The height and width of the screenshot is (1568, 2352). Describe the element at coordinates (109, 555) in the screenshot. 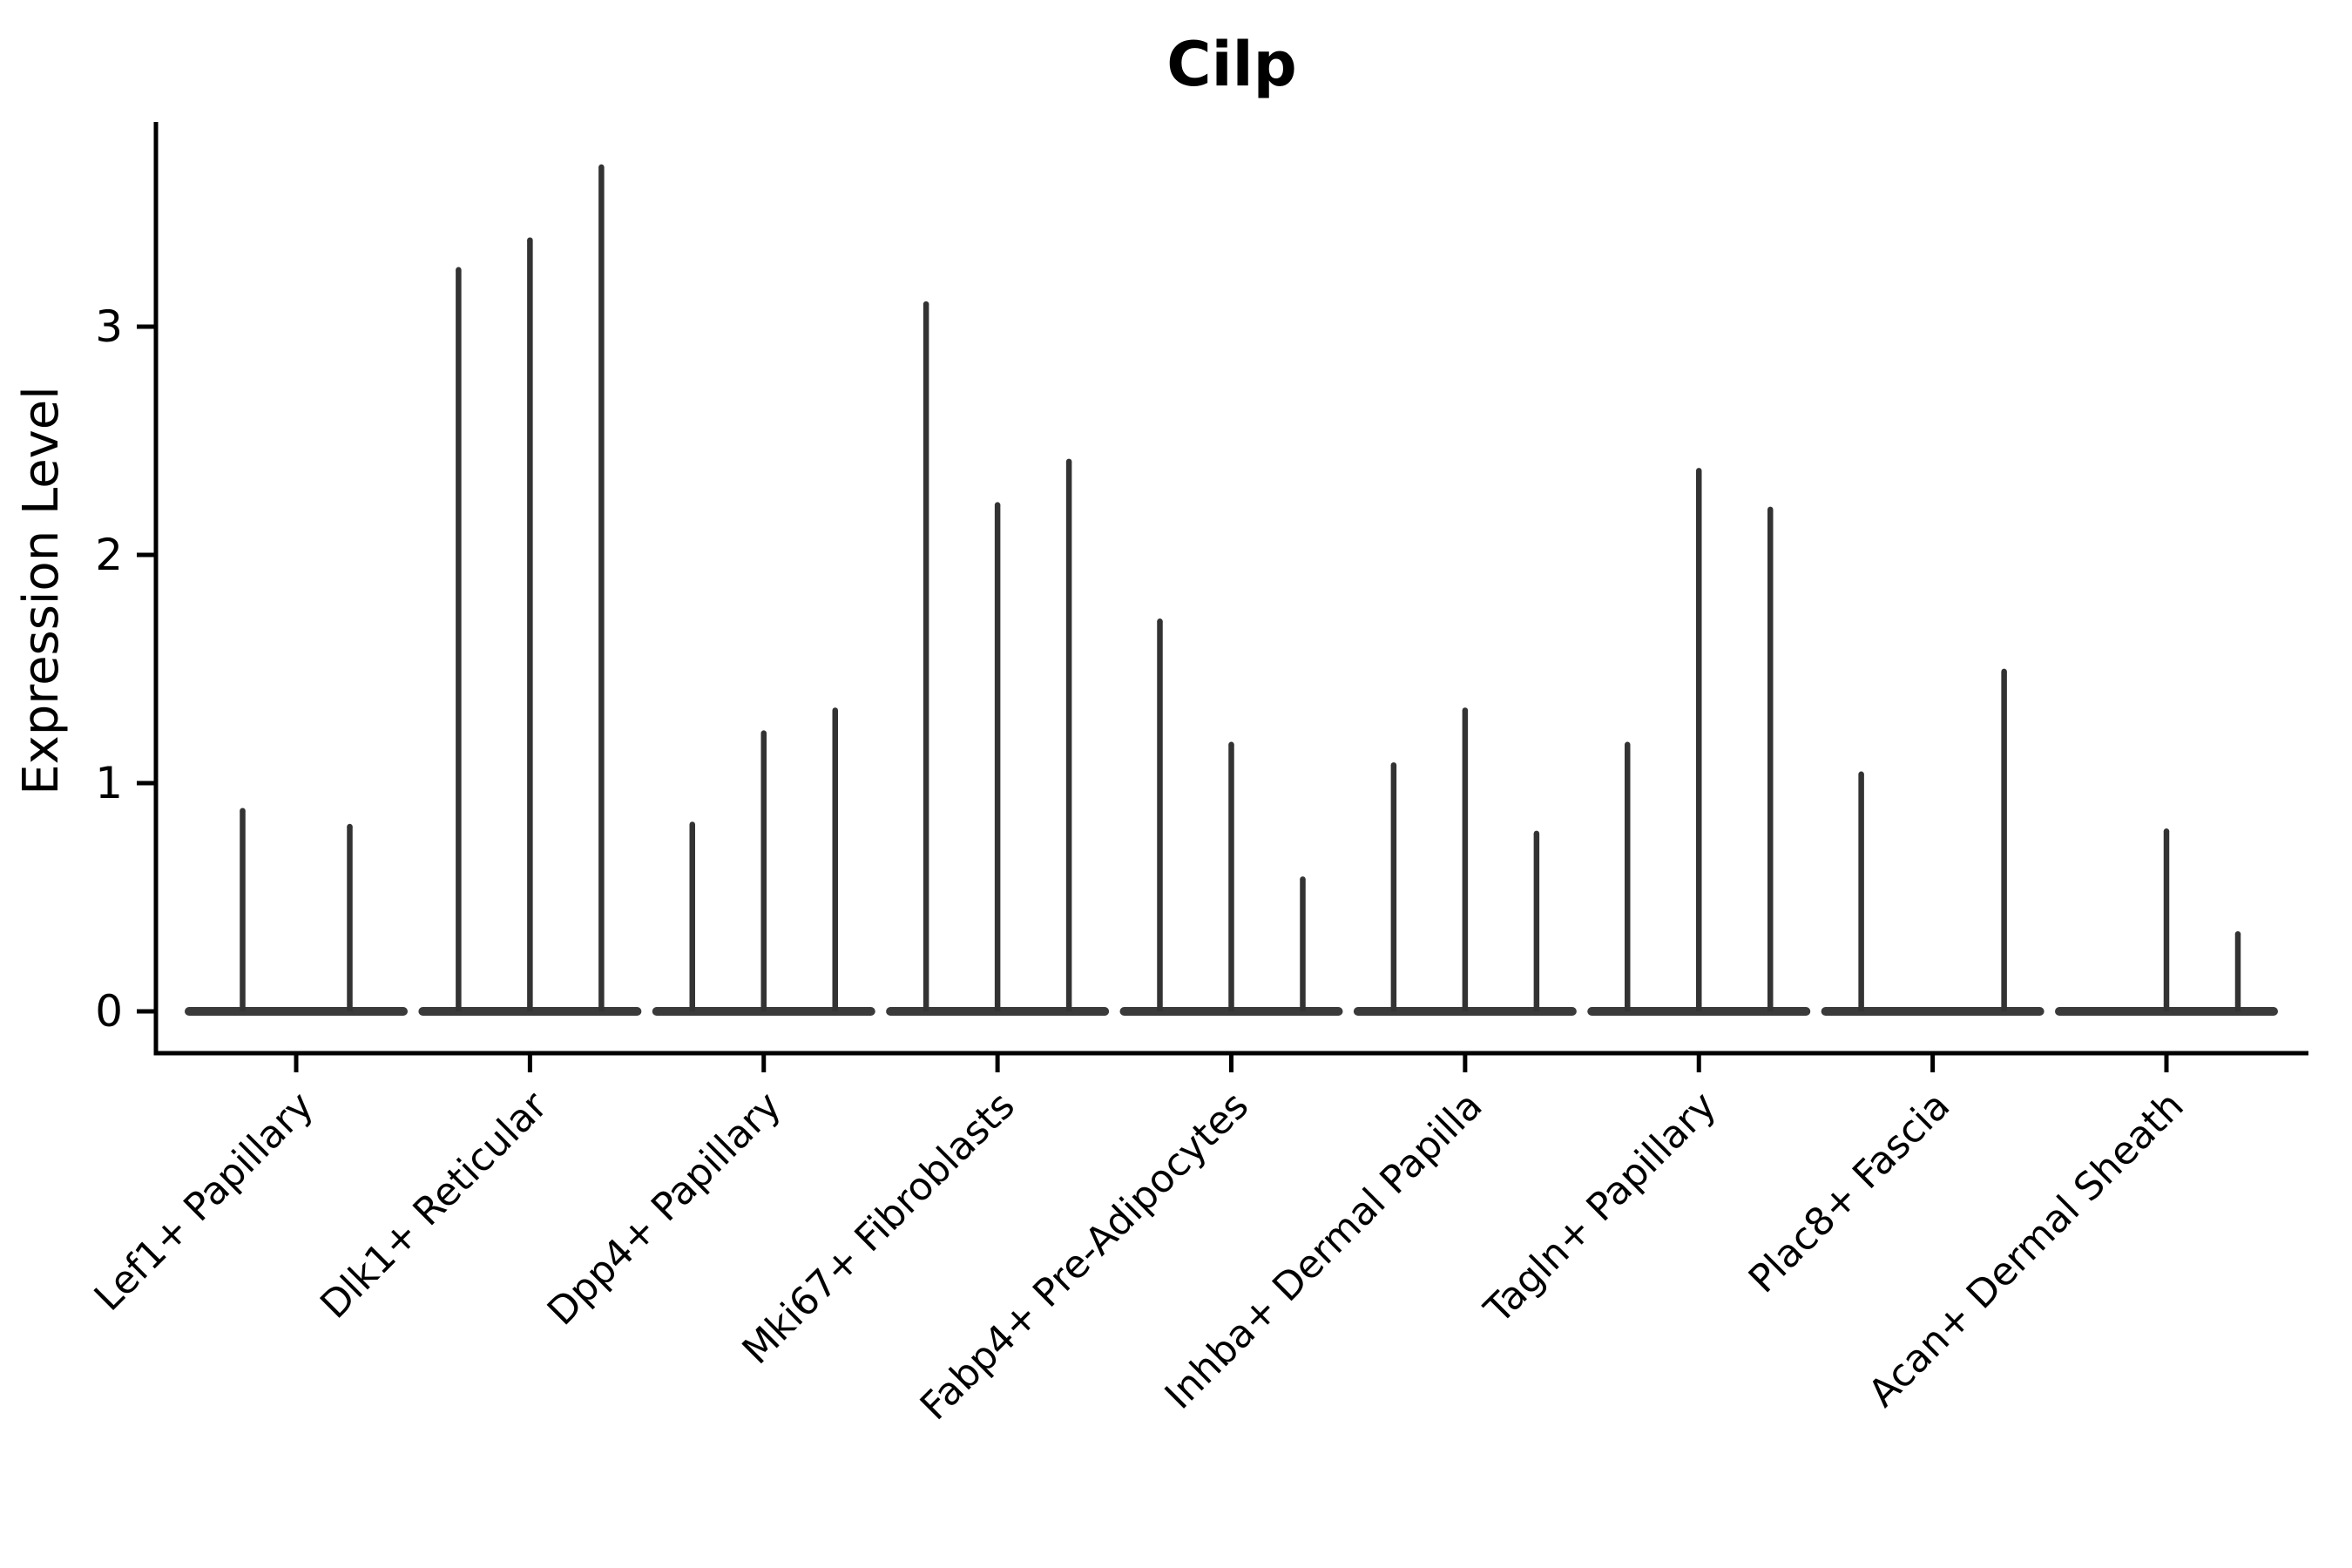

I see `y-tick-label: 2` at that location.